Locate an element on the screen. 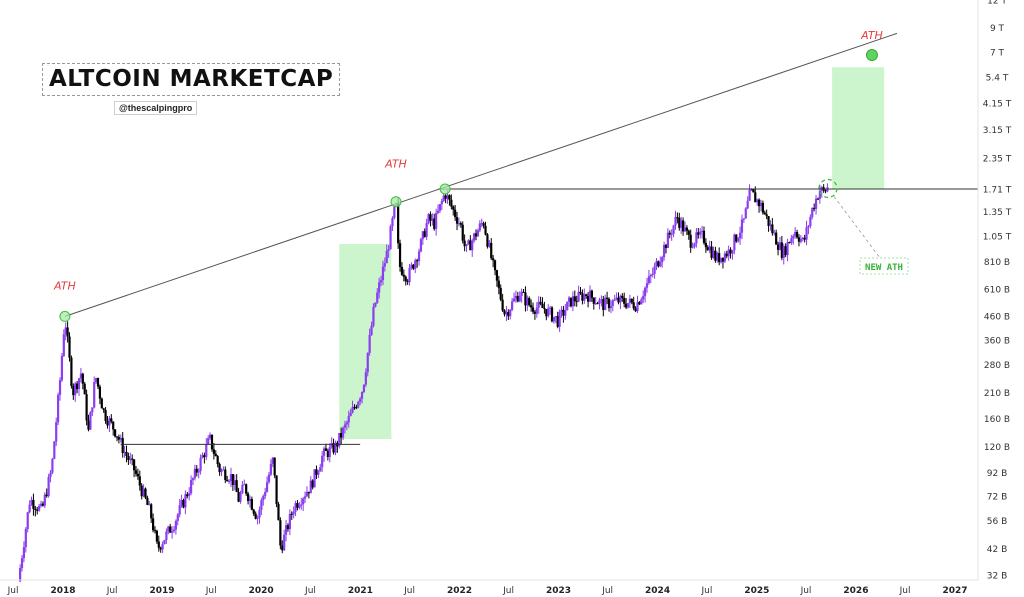  x-tick-label: 2018 is located at coordinates (62, 591).